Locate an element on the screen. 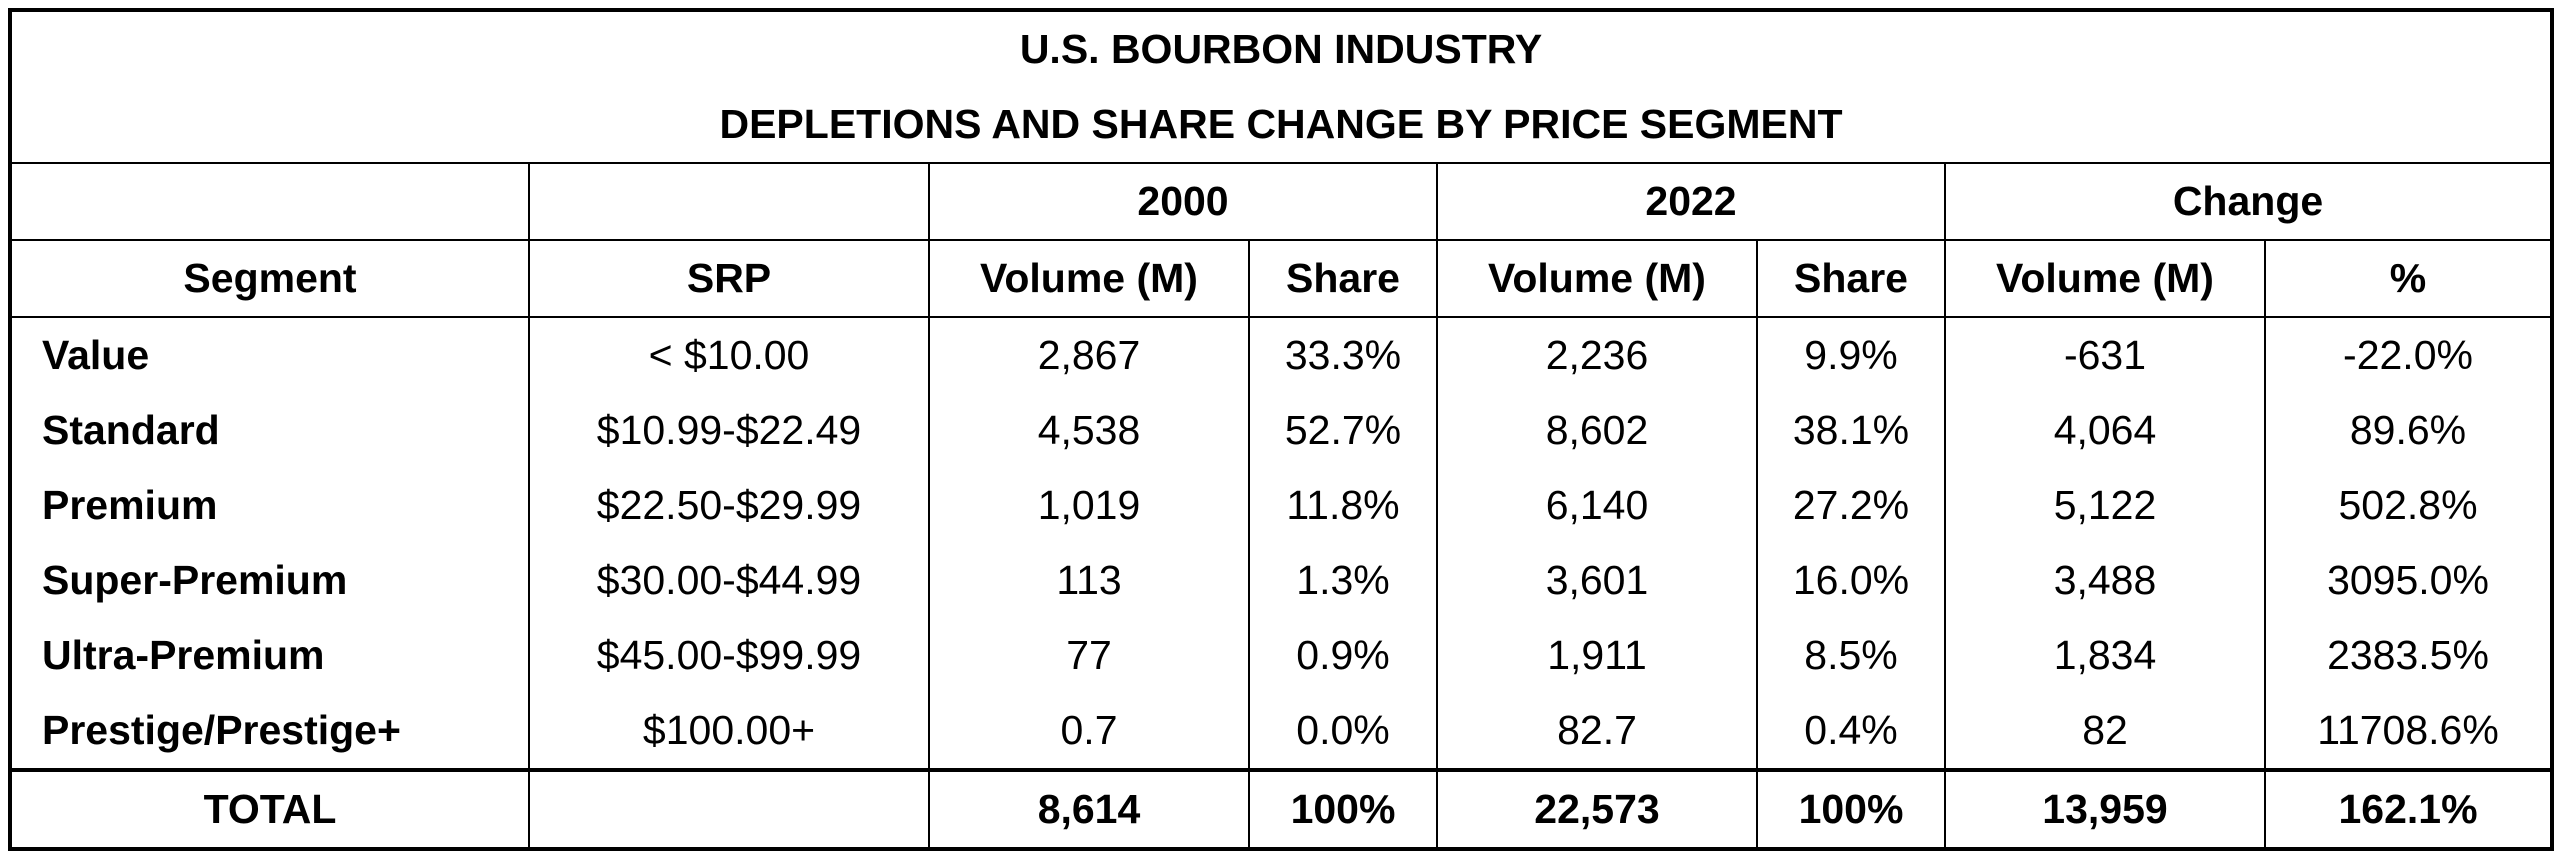  segment-cell: Super-Premium is located at coordinates (269, 580).